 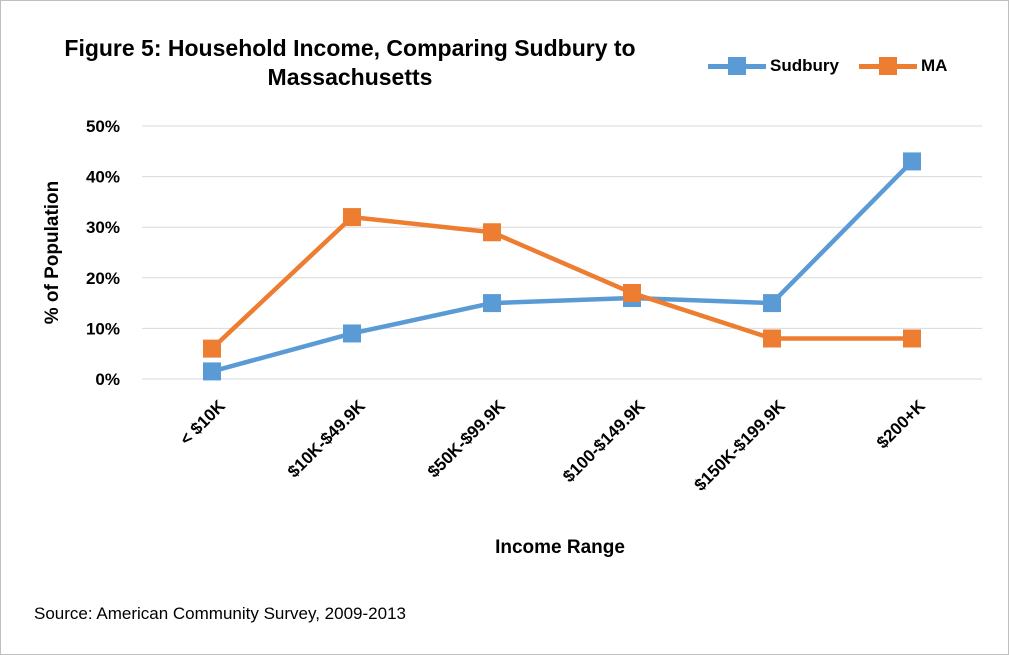 What do you see at coordinates (466, 438) in the screenshot?
I see `x-tick-label-2: $50K-$99.9K` at bounding box center [466, 438].